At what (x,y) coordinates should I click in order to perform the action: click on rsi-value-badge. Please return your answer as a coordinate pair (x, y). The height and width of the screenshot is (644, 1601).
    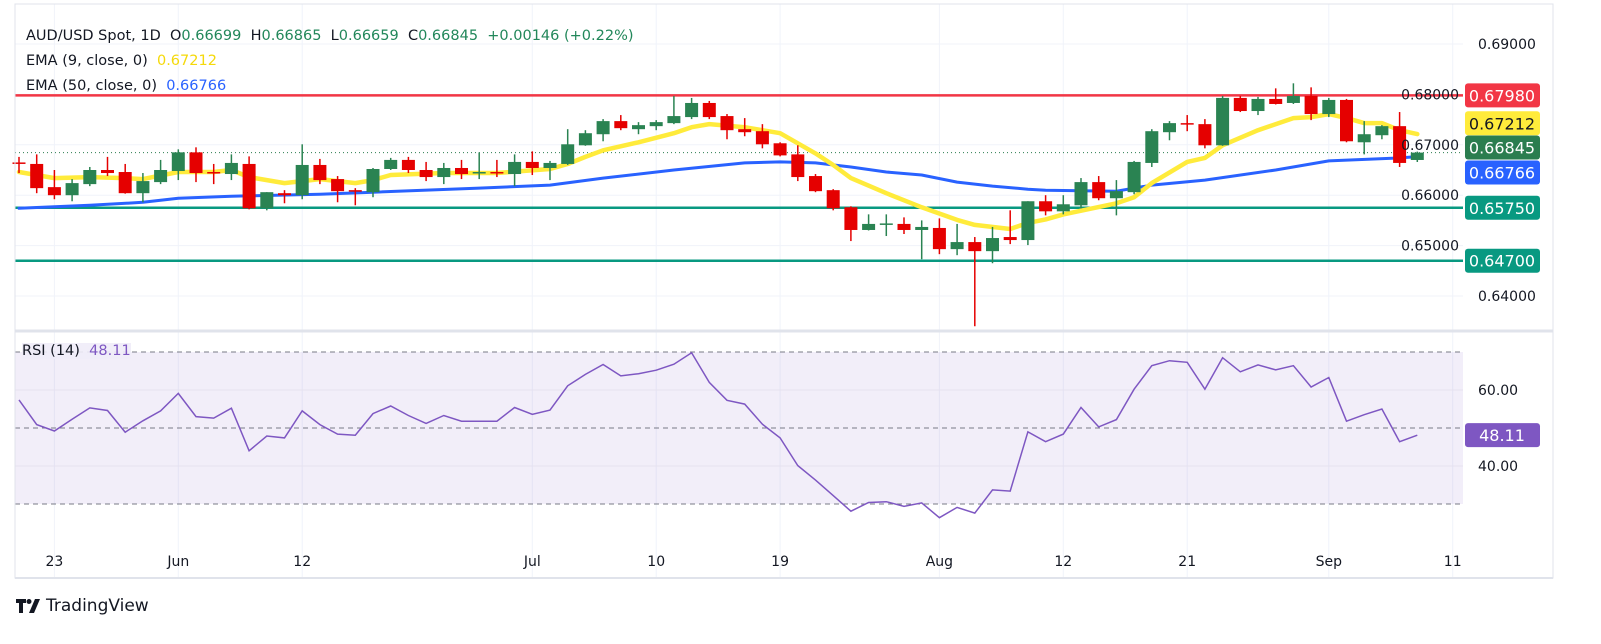
    Looking at the image, I should click on (1502, 435).